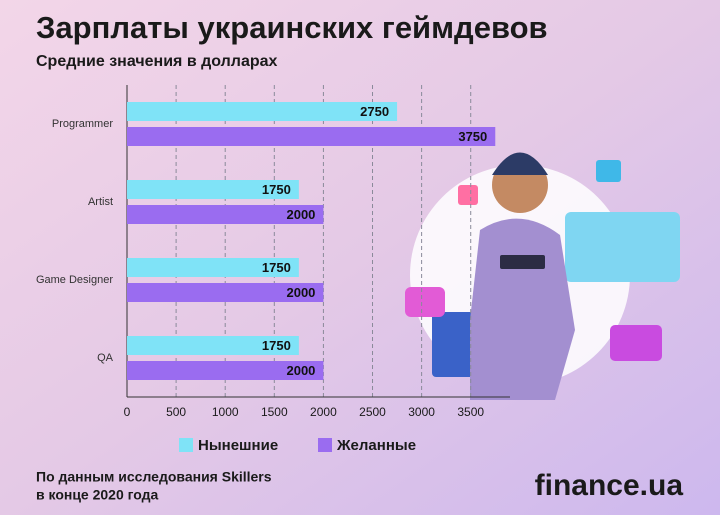 The height and width of the screenshot is (515, 720). I want to click on x-tick-label: 2500, so click(372, 412).